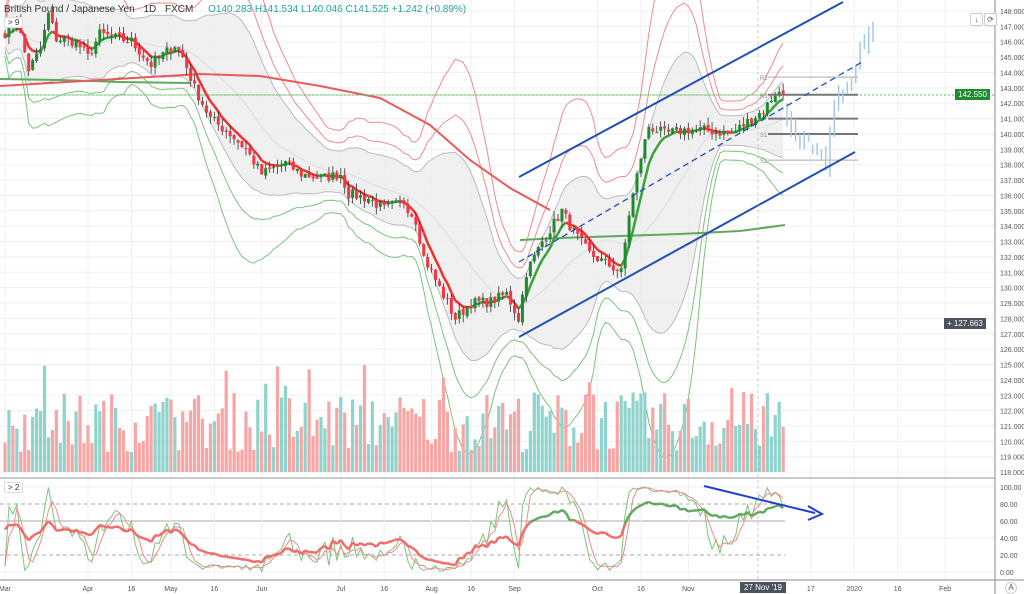  What do you see at coordinates (69, 9) in the screenshot?
I see `symbol-name: British Pound / Japanese Yen` at bounding box center [69, 9].